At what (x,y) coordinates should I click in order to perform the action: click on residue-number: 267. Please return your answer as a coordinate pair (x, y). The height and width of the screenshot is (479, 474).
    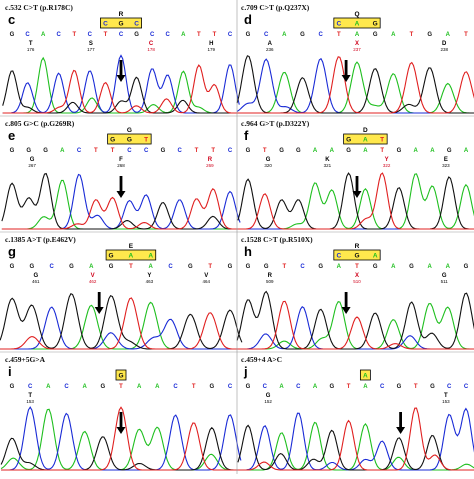
    Looking at the image, I should click on (32, 165).